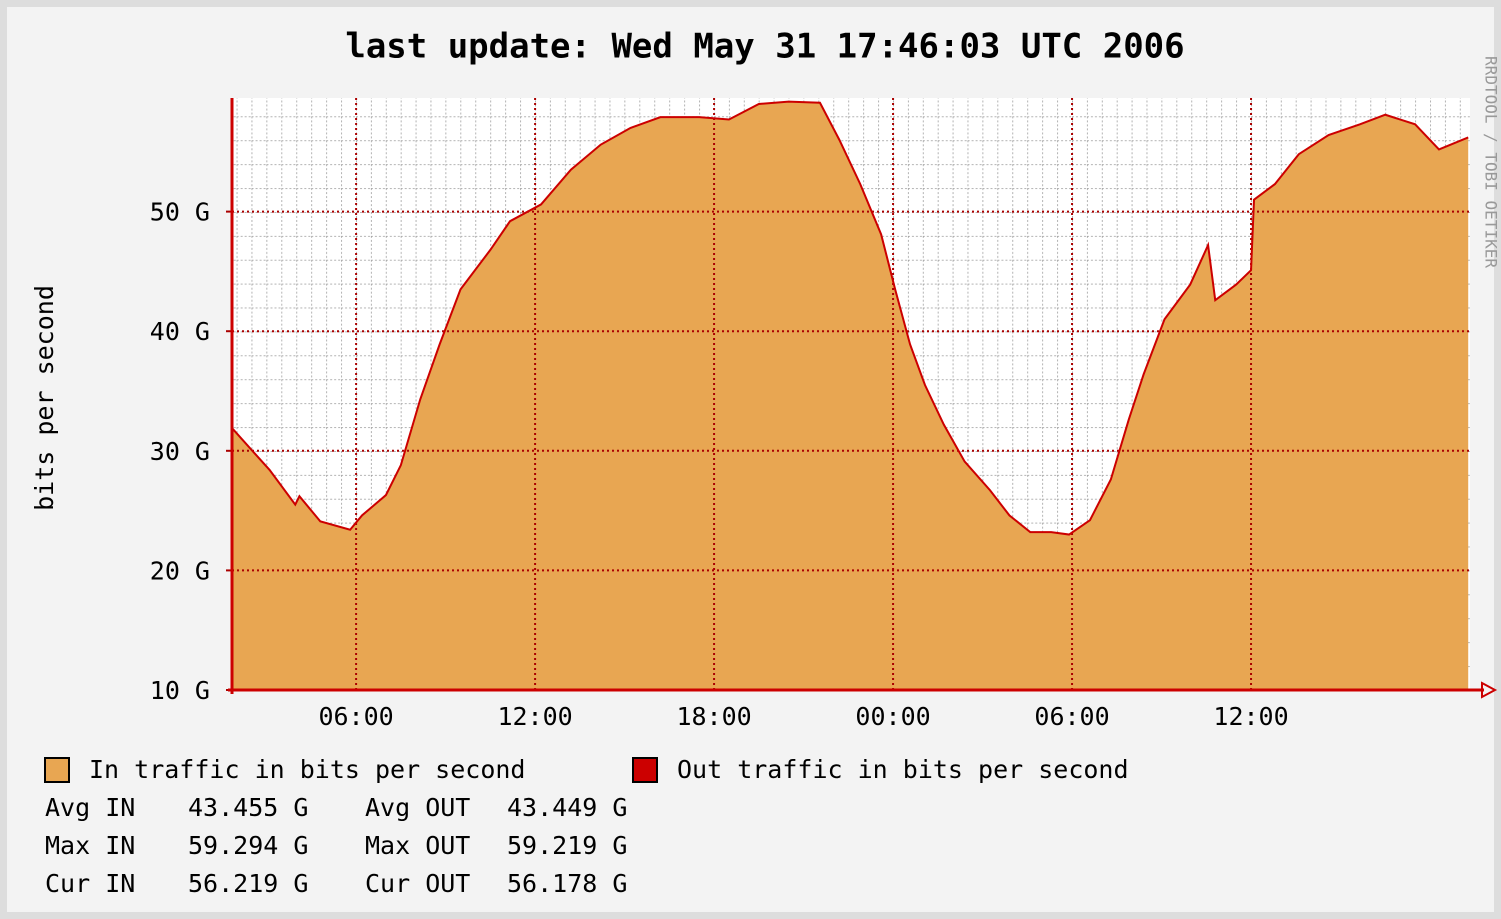 This screenshot has height=919, width=1501. I want to click on legend-label: Out traffic in bits per second, so click(903, 769).